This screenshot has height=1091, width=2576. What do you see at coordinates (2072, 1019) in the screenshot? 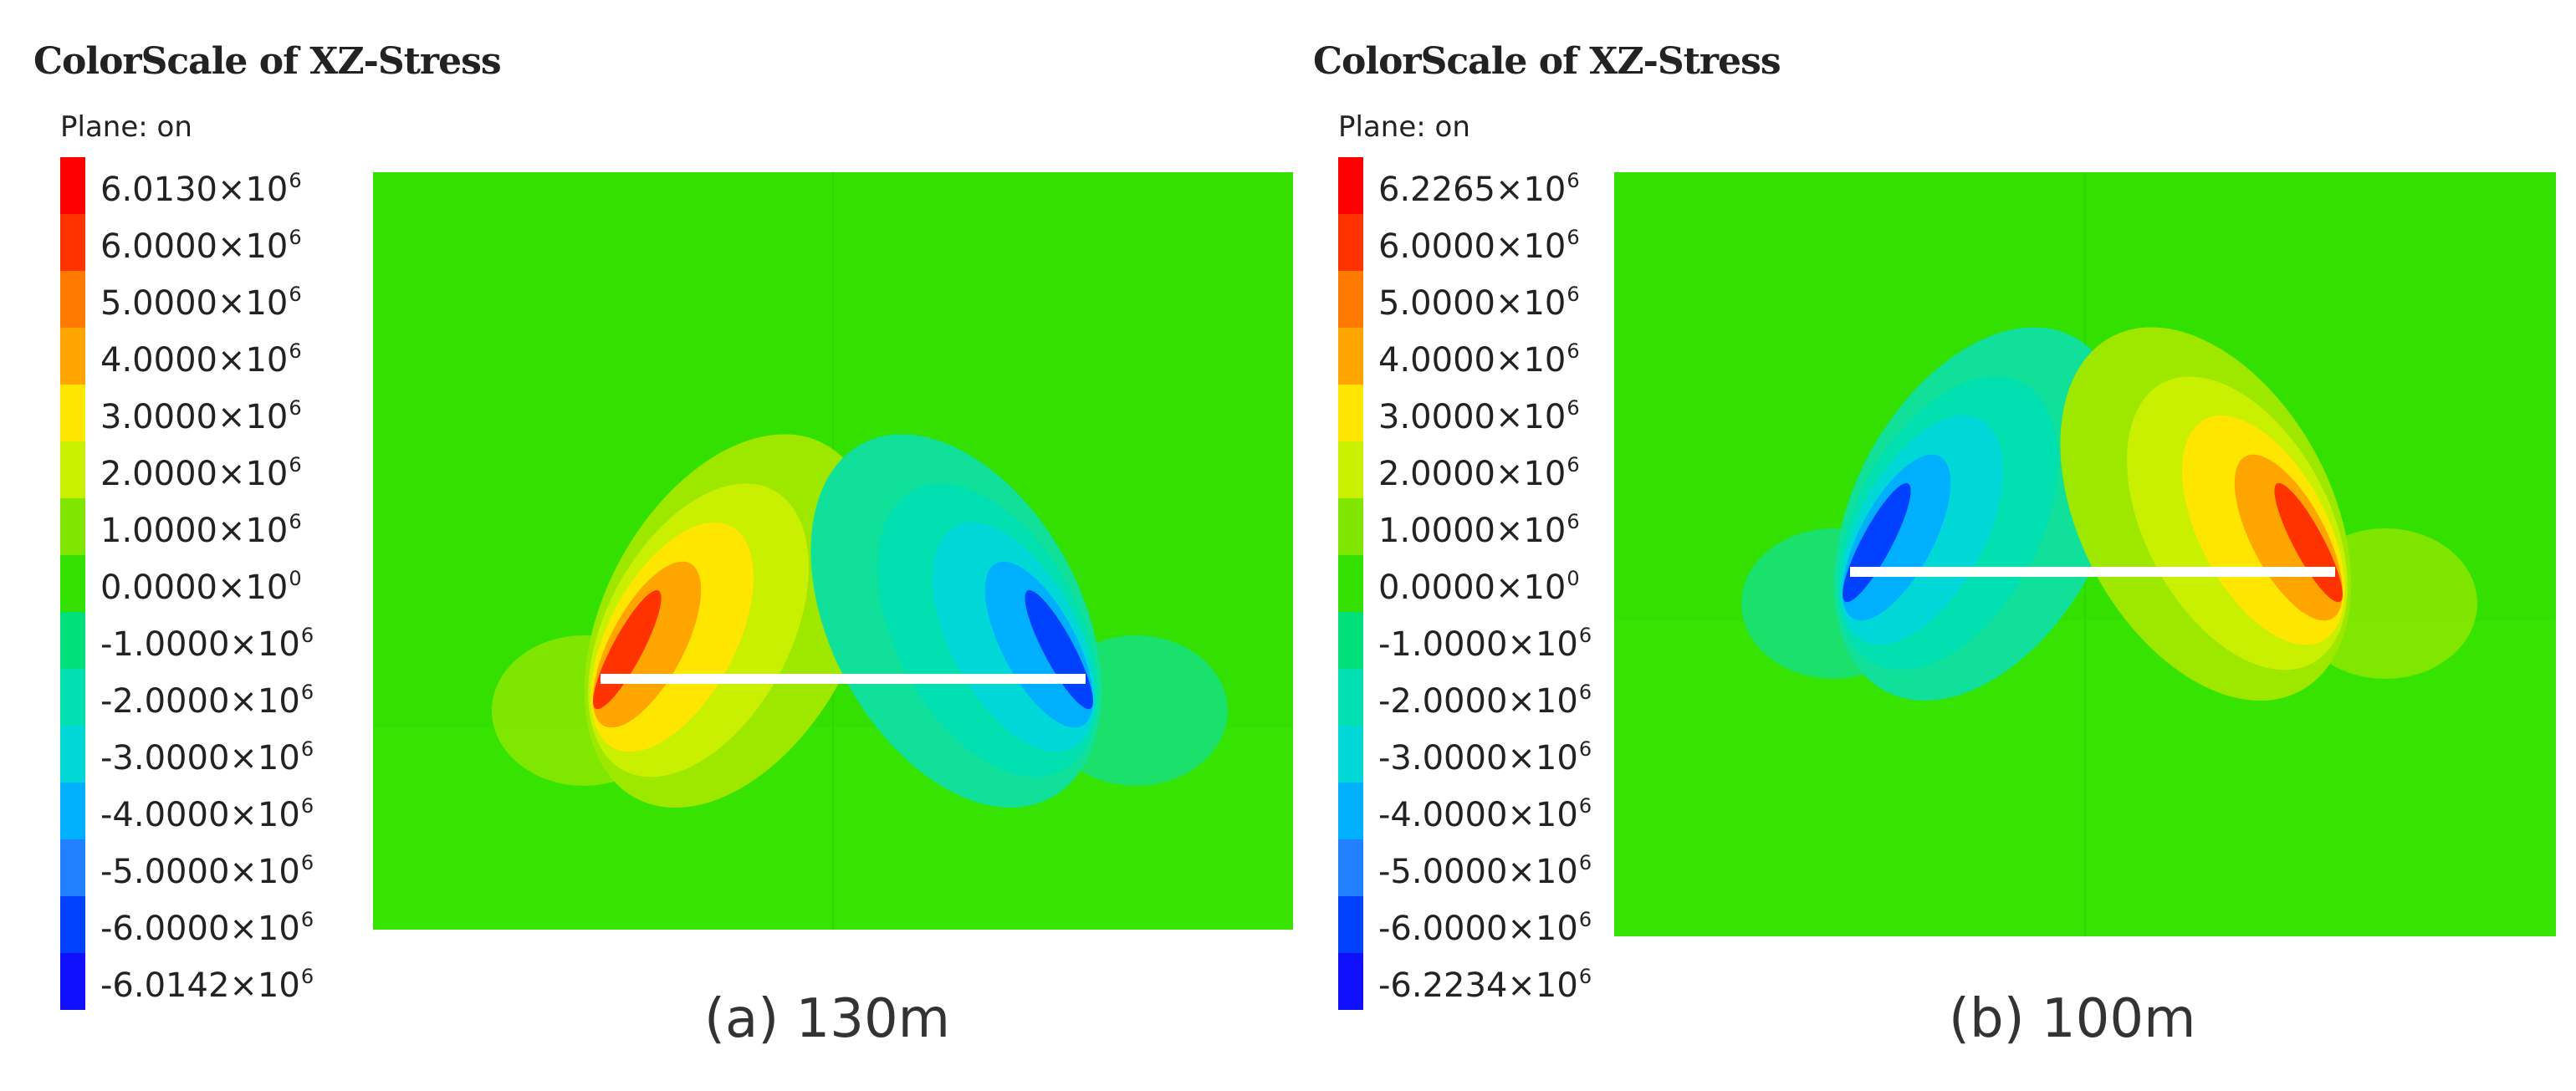
I see `caption-b: (b) 100m` at bounding box center [2072, 1019].